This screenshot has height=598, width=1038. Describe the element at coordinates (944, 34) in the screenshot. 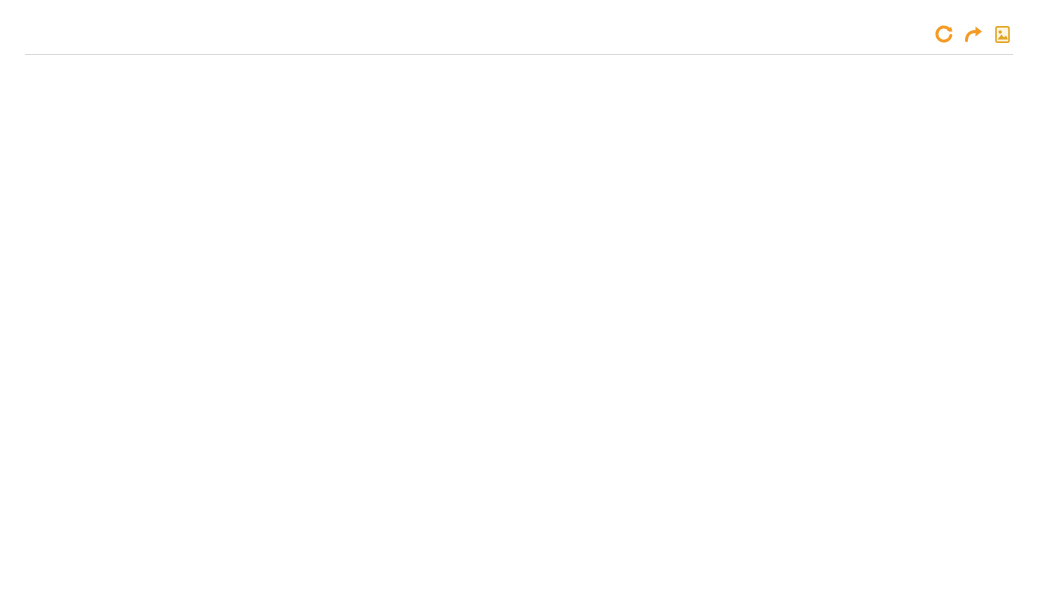

I see `refresh-icon` at that location.